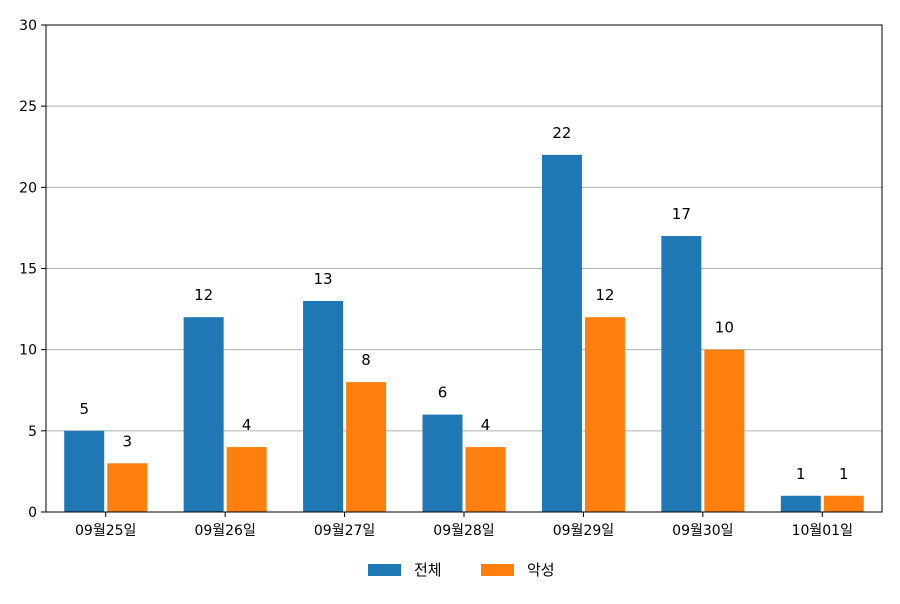 The height and width of the screenshot is (604, 900). I want to click on x-tick-label: 09월27일, so click(344, 531).